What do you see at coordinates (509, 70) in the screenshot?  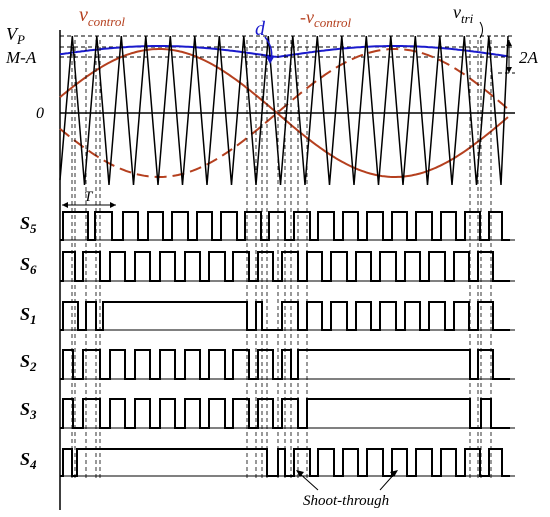 I see `two-a-arrow-bottom` at bounding box center [509, 70].